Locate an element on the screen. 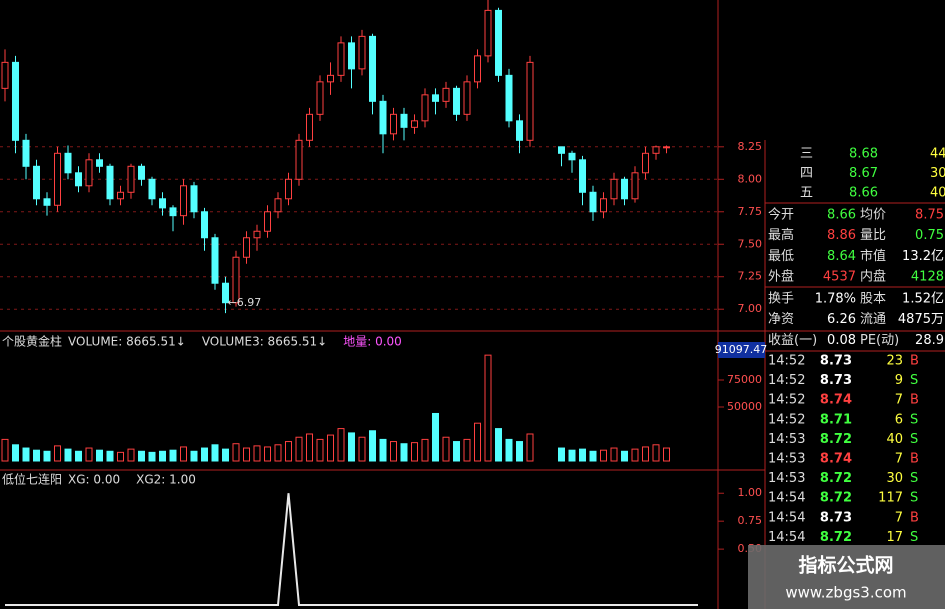  low-annotation: ←6.97 is located at coordinates (245, 302).